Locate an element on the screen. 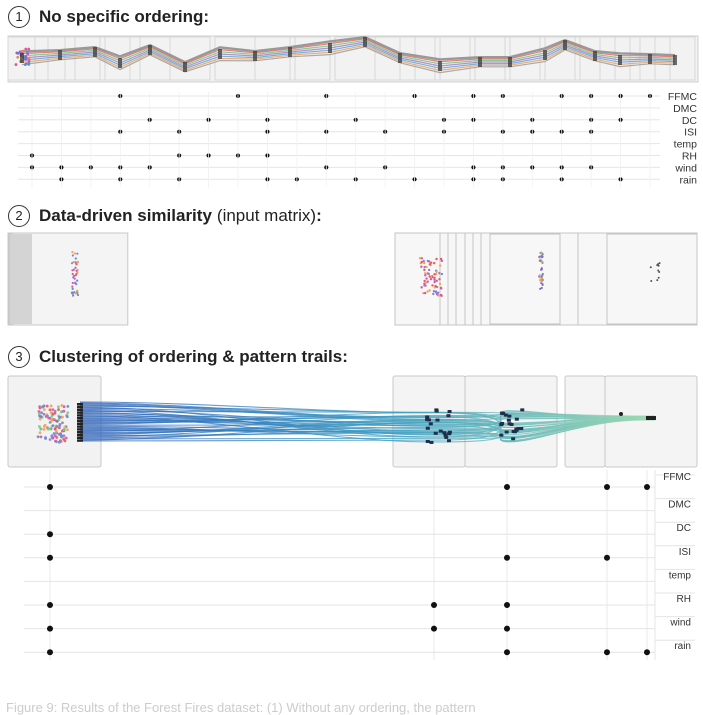 The image size is (703, 715). matrix-1-label-wind: wind is located at coordinates (685, 168).